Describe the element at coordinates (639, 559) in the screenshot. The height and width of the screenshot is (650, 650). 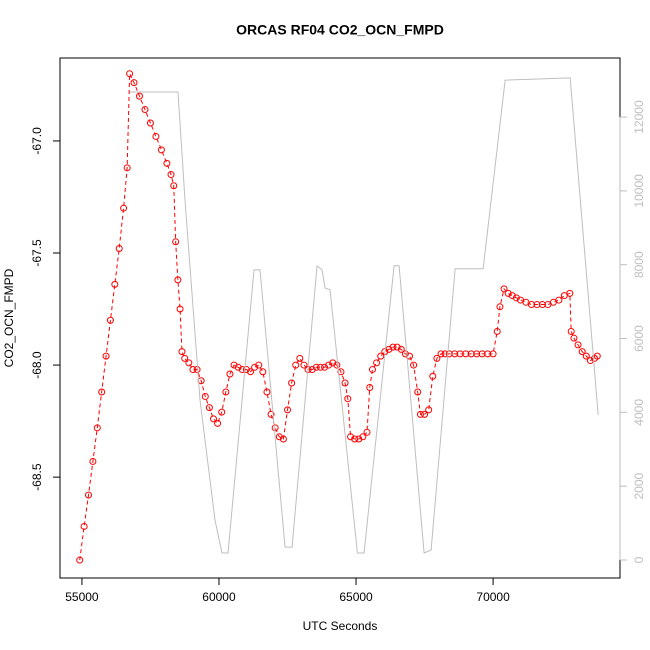
I see `y2-tick-label: 0` at that location.